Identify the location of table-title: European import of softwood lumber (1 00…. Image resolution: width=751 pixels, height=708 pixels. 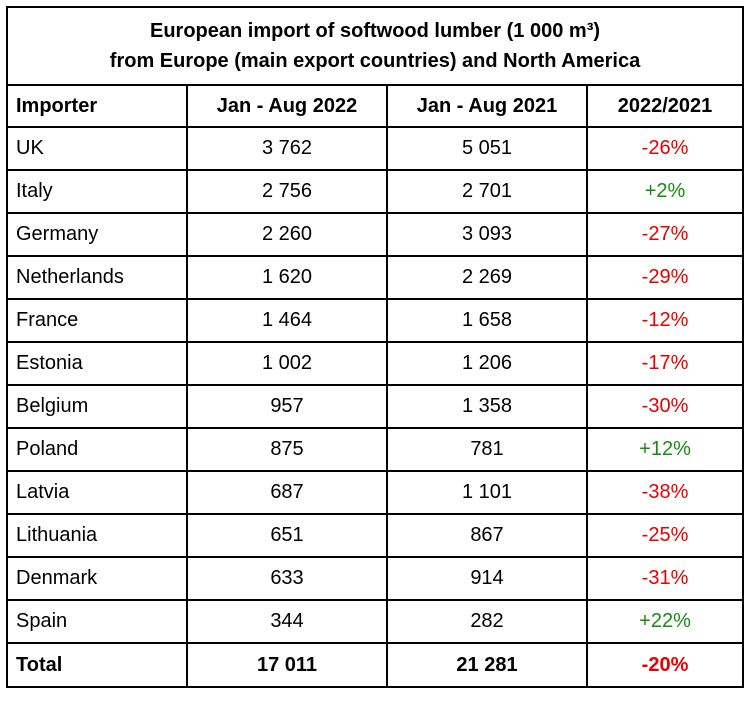
(375, 46).